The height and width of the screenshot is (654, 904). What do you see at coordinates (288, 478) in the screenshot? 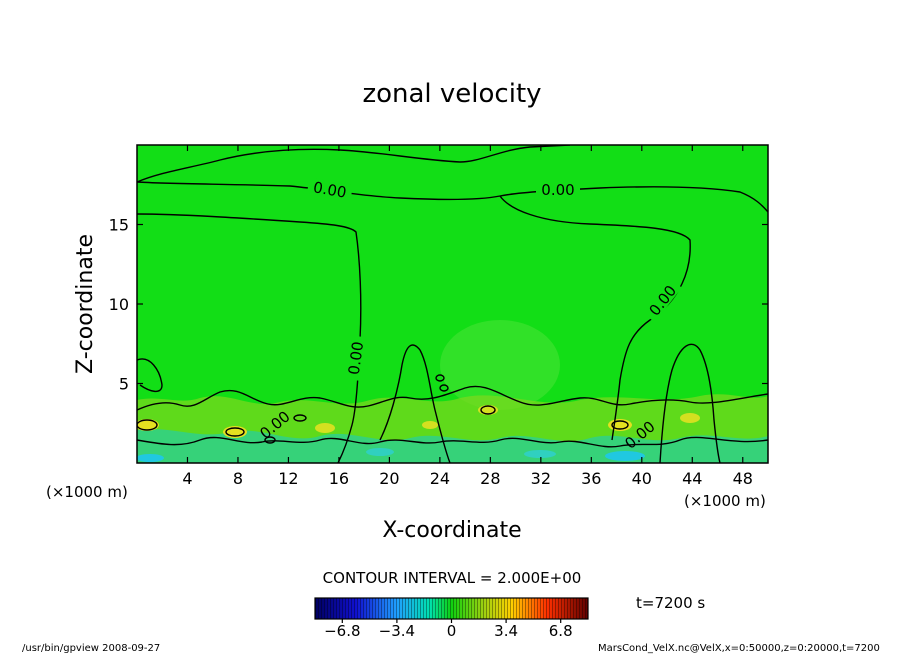
I see `x-tick-label: 12` at bounding box center [288, 478].